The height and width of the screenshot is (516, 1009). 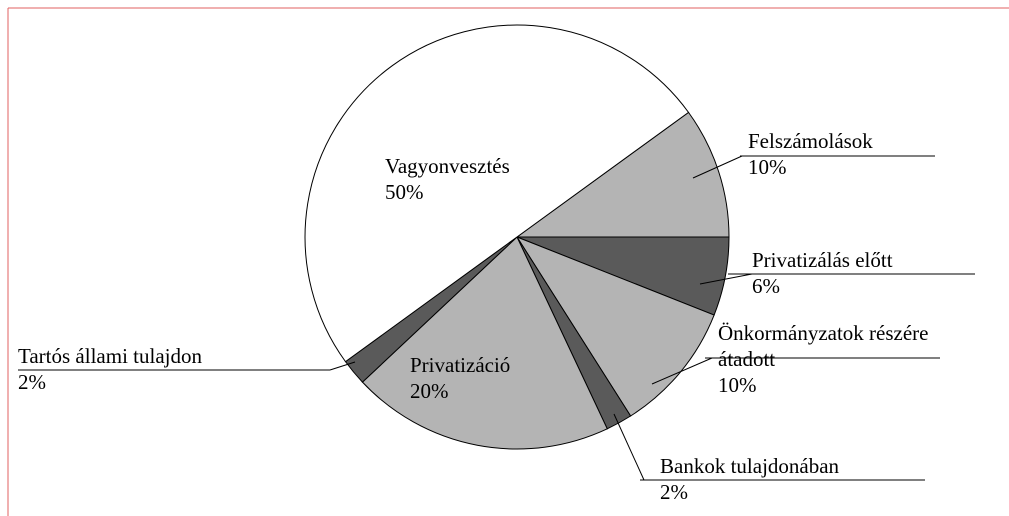 What do you see at coordinates (766, 286) in the screenshot?
I see `value-label: 6%` at bounding box center [766, 286].